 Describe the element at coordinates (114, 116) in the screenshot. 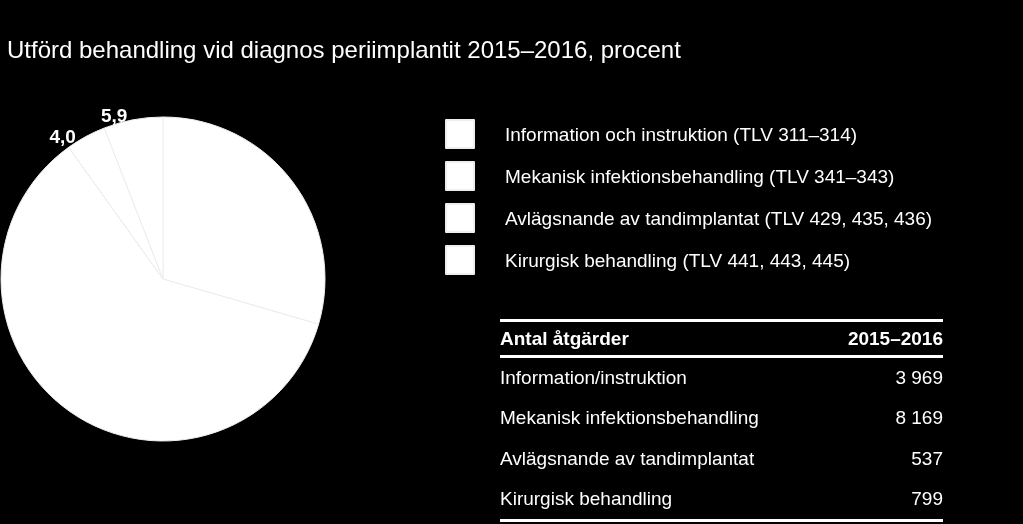

I see `data-label: 5,9` at that location.